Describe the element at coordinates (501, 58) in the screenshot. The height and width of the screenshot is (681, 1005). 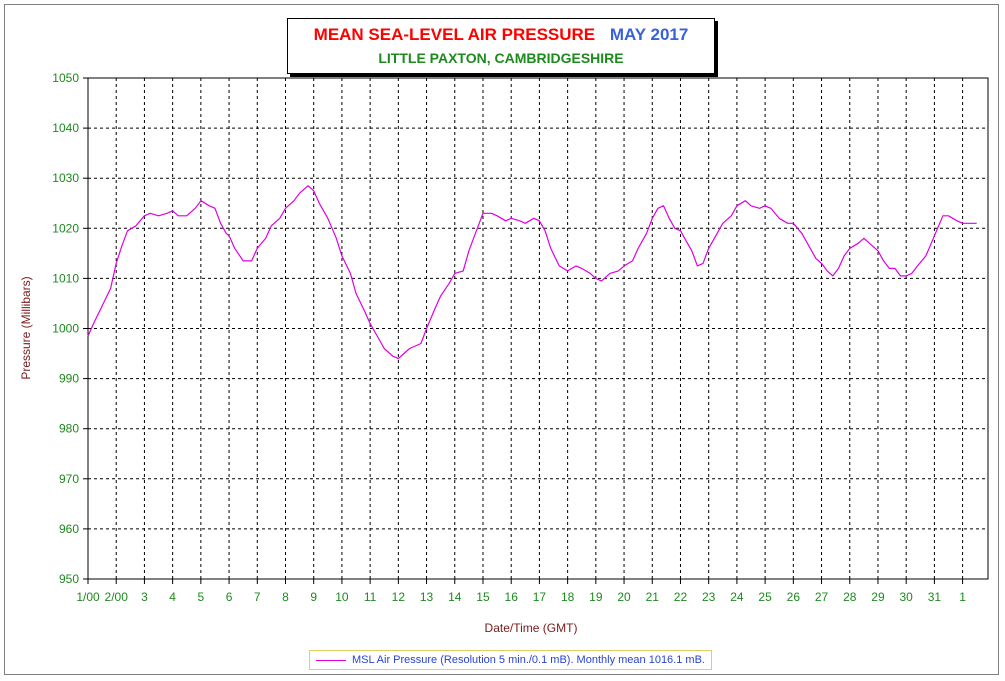
I see `chart-subtitle: LITTLE PAXTON, CAMBRIDGESHIRE` at that location.